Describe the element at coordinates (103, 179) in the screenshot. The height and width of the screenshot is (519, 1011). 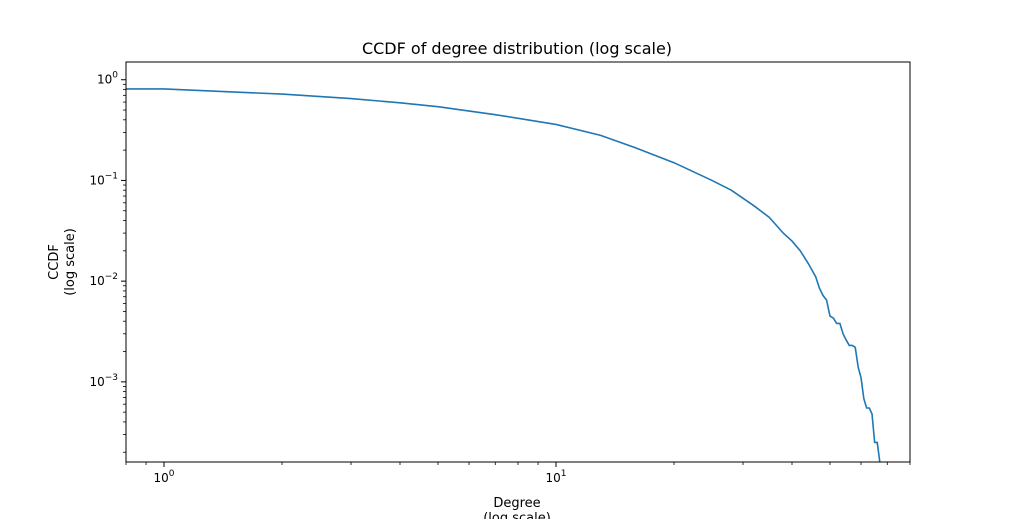
I see `y-tick-label: 10⁻¹` at that location.